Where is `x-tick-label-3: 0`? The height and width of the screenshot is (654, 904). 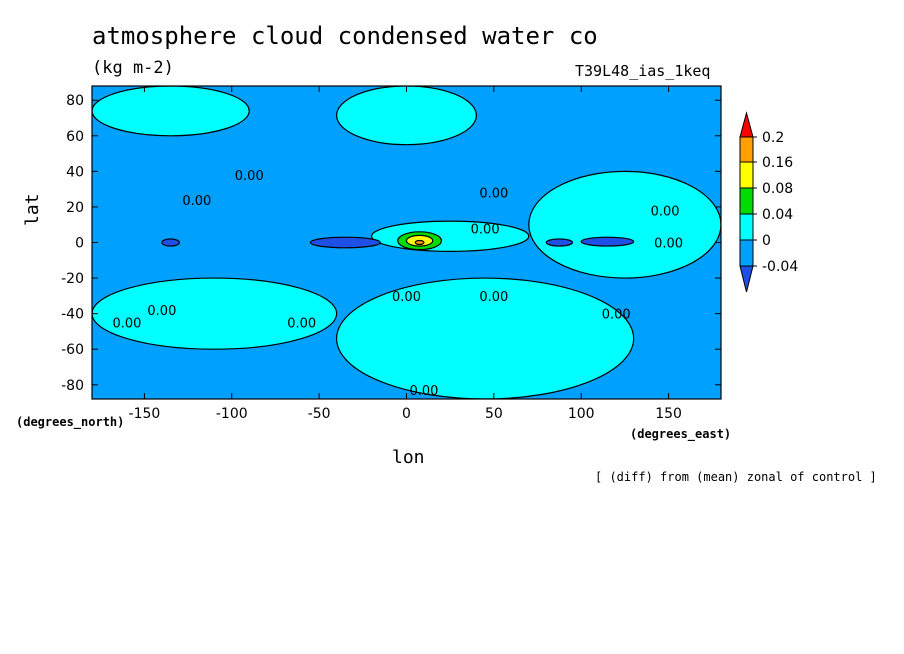 x-tick-label-3: 0 is located at coordinates (406, 414).